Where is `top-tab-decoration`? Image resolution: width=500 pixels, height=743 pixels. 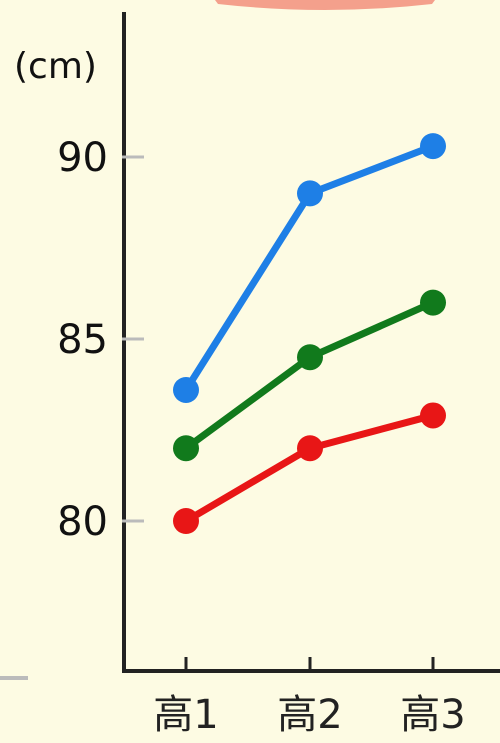
top-tab-decoration is located at coordinates (325, 5).